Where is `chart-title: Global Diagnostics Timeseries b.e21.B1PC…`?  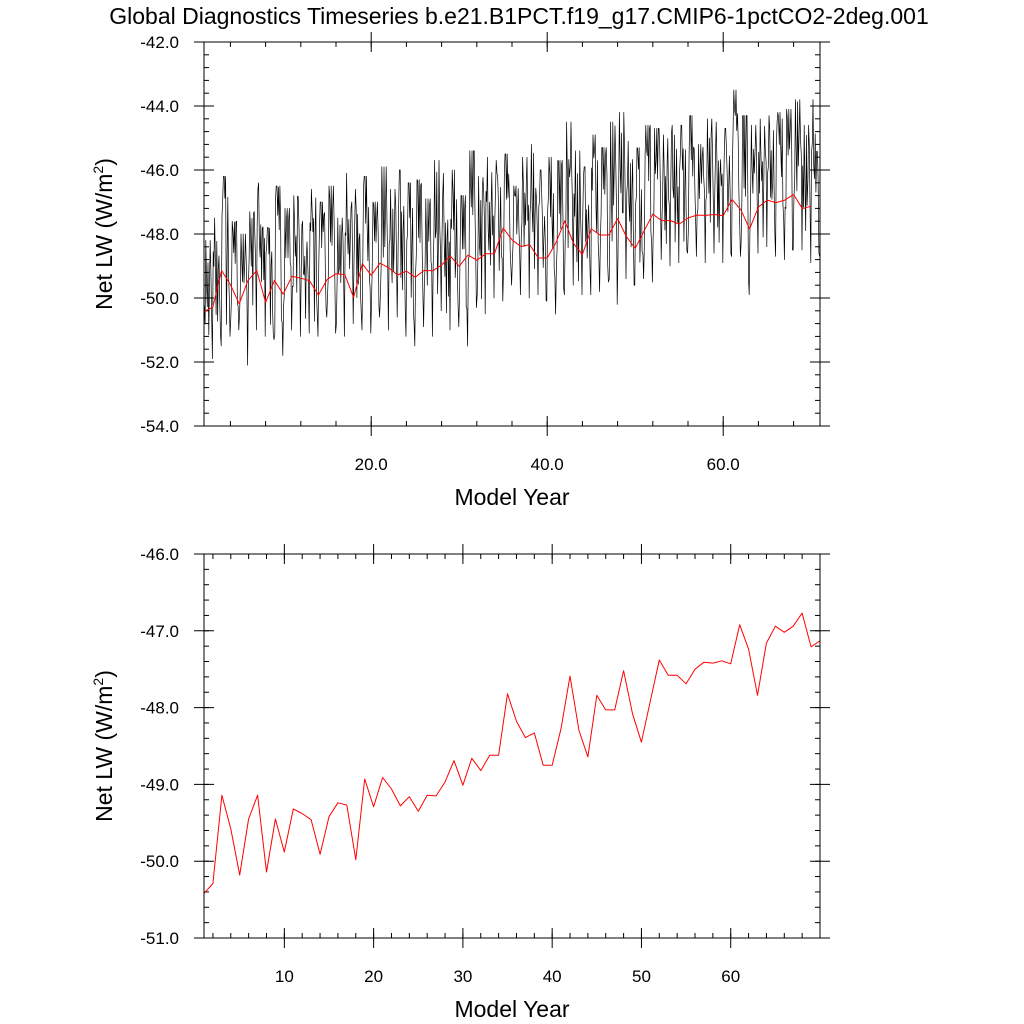
chart-title: Global Diagnostics Timeseries b.e21.B1PC… is located at coordinates (519, 16).